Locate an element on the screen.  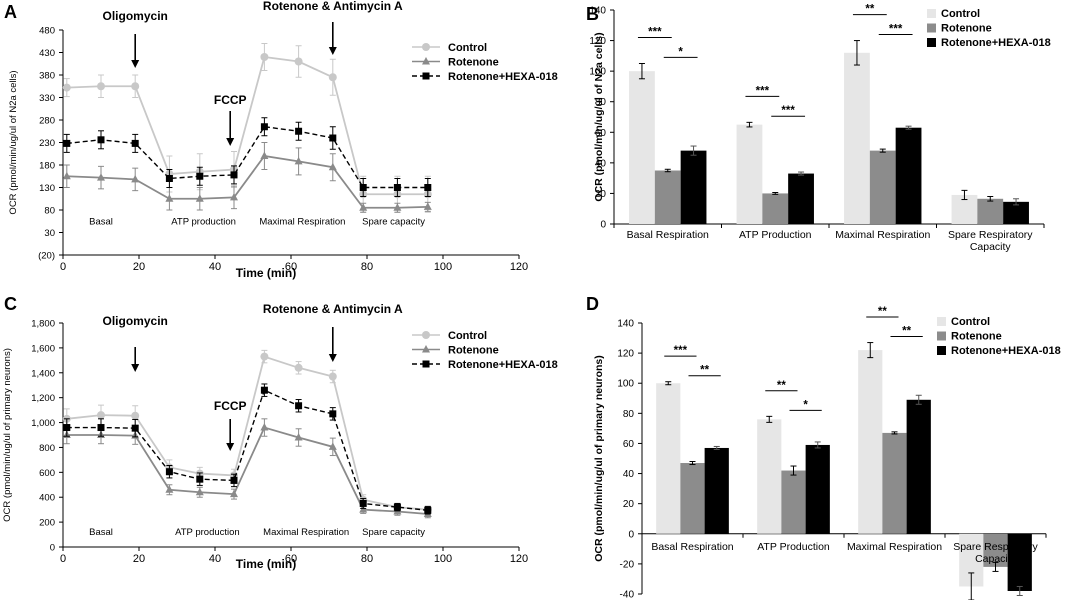
significance-label: * is located at coordinates (680, 52).